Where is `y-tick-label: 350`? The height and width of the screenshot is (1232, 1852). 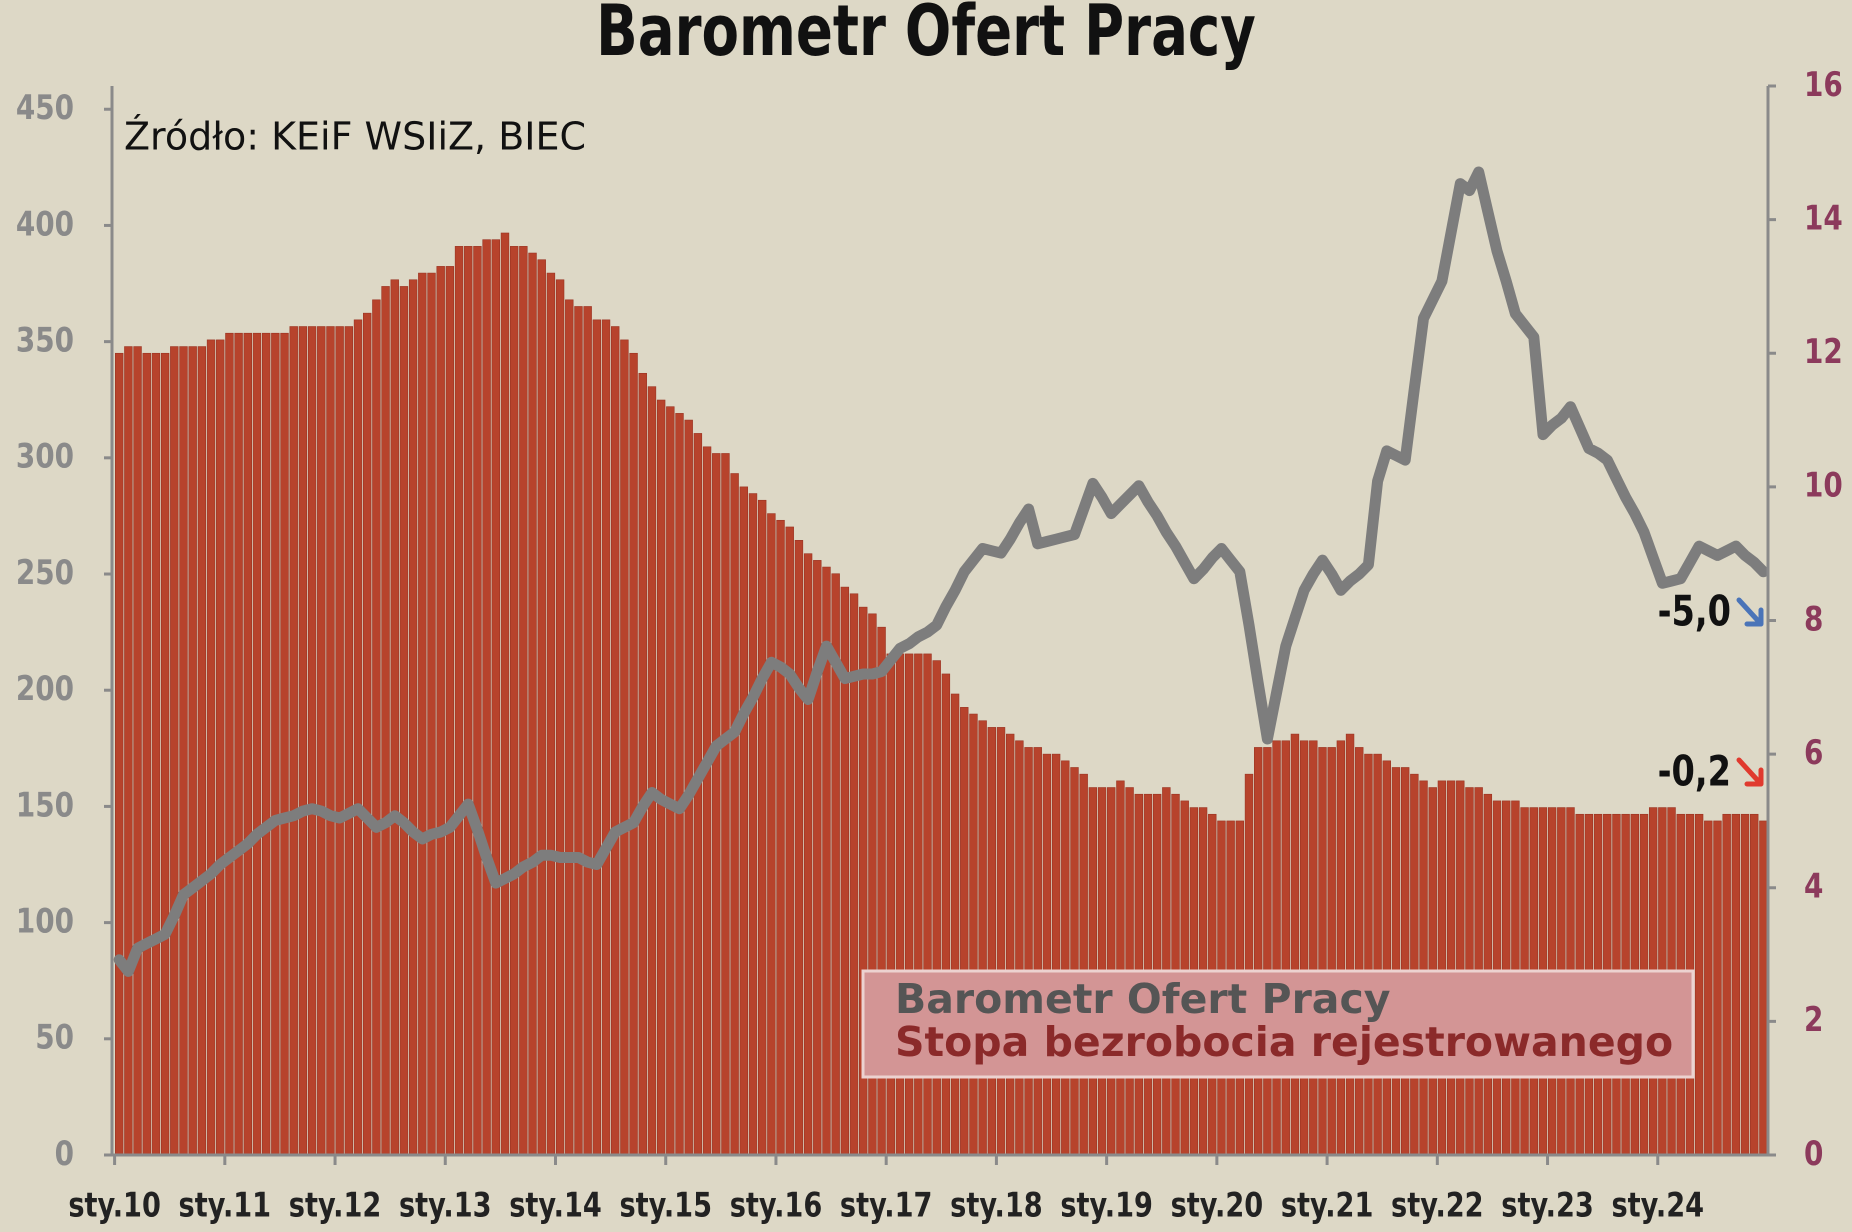
y-tick-label: 350 is located at coordinates (45, 340).